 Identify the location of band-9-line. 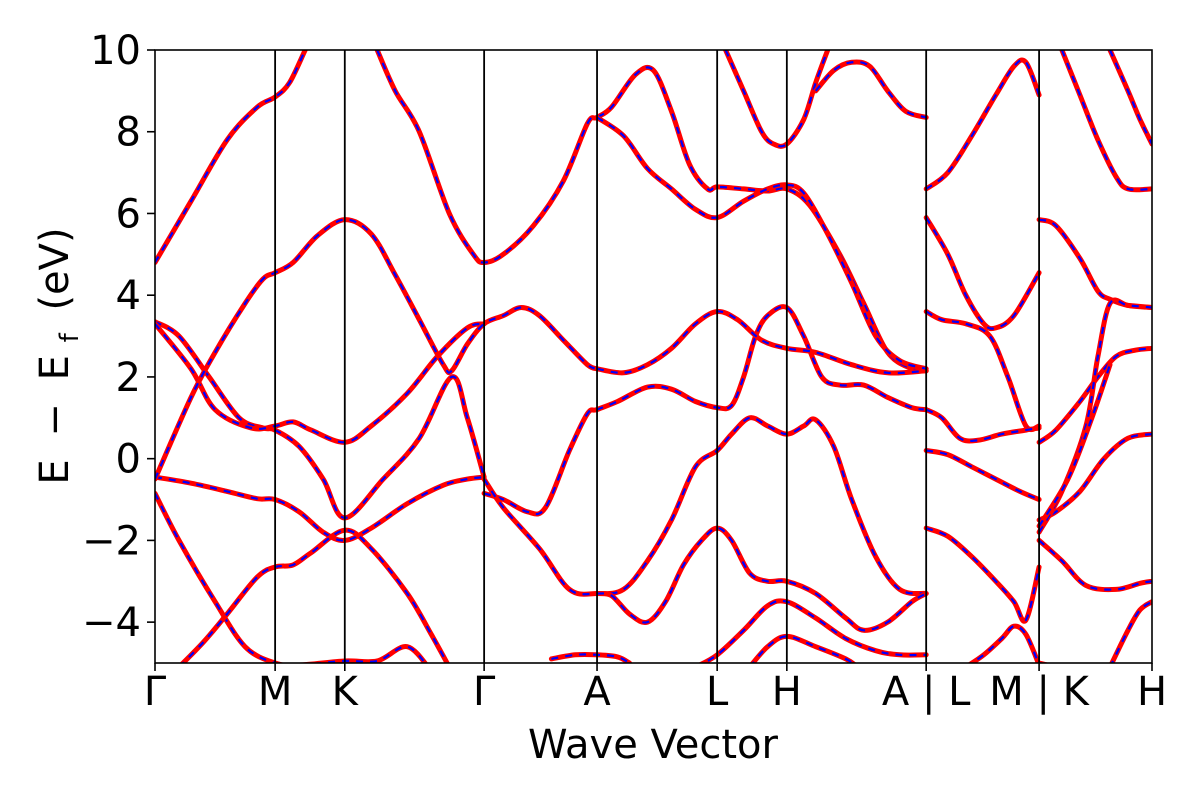
(705, 506).